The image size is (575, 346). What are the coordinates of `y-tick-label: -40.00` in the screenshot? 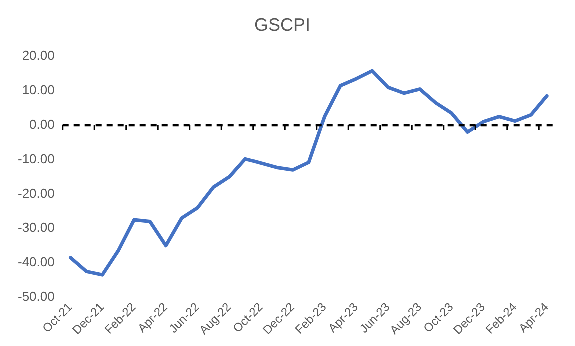 It's located at (36, 262).